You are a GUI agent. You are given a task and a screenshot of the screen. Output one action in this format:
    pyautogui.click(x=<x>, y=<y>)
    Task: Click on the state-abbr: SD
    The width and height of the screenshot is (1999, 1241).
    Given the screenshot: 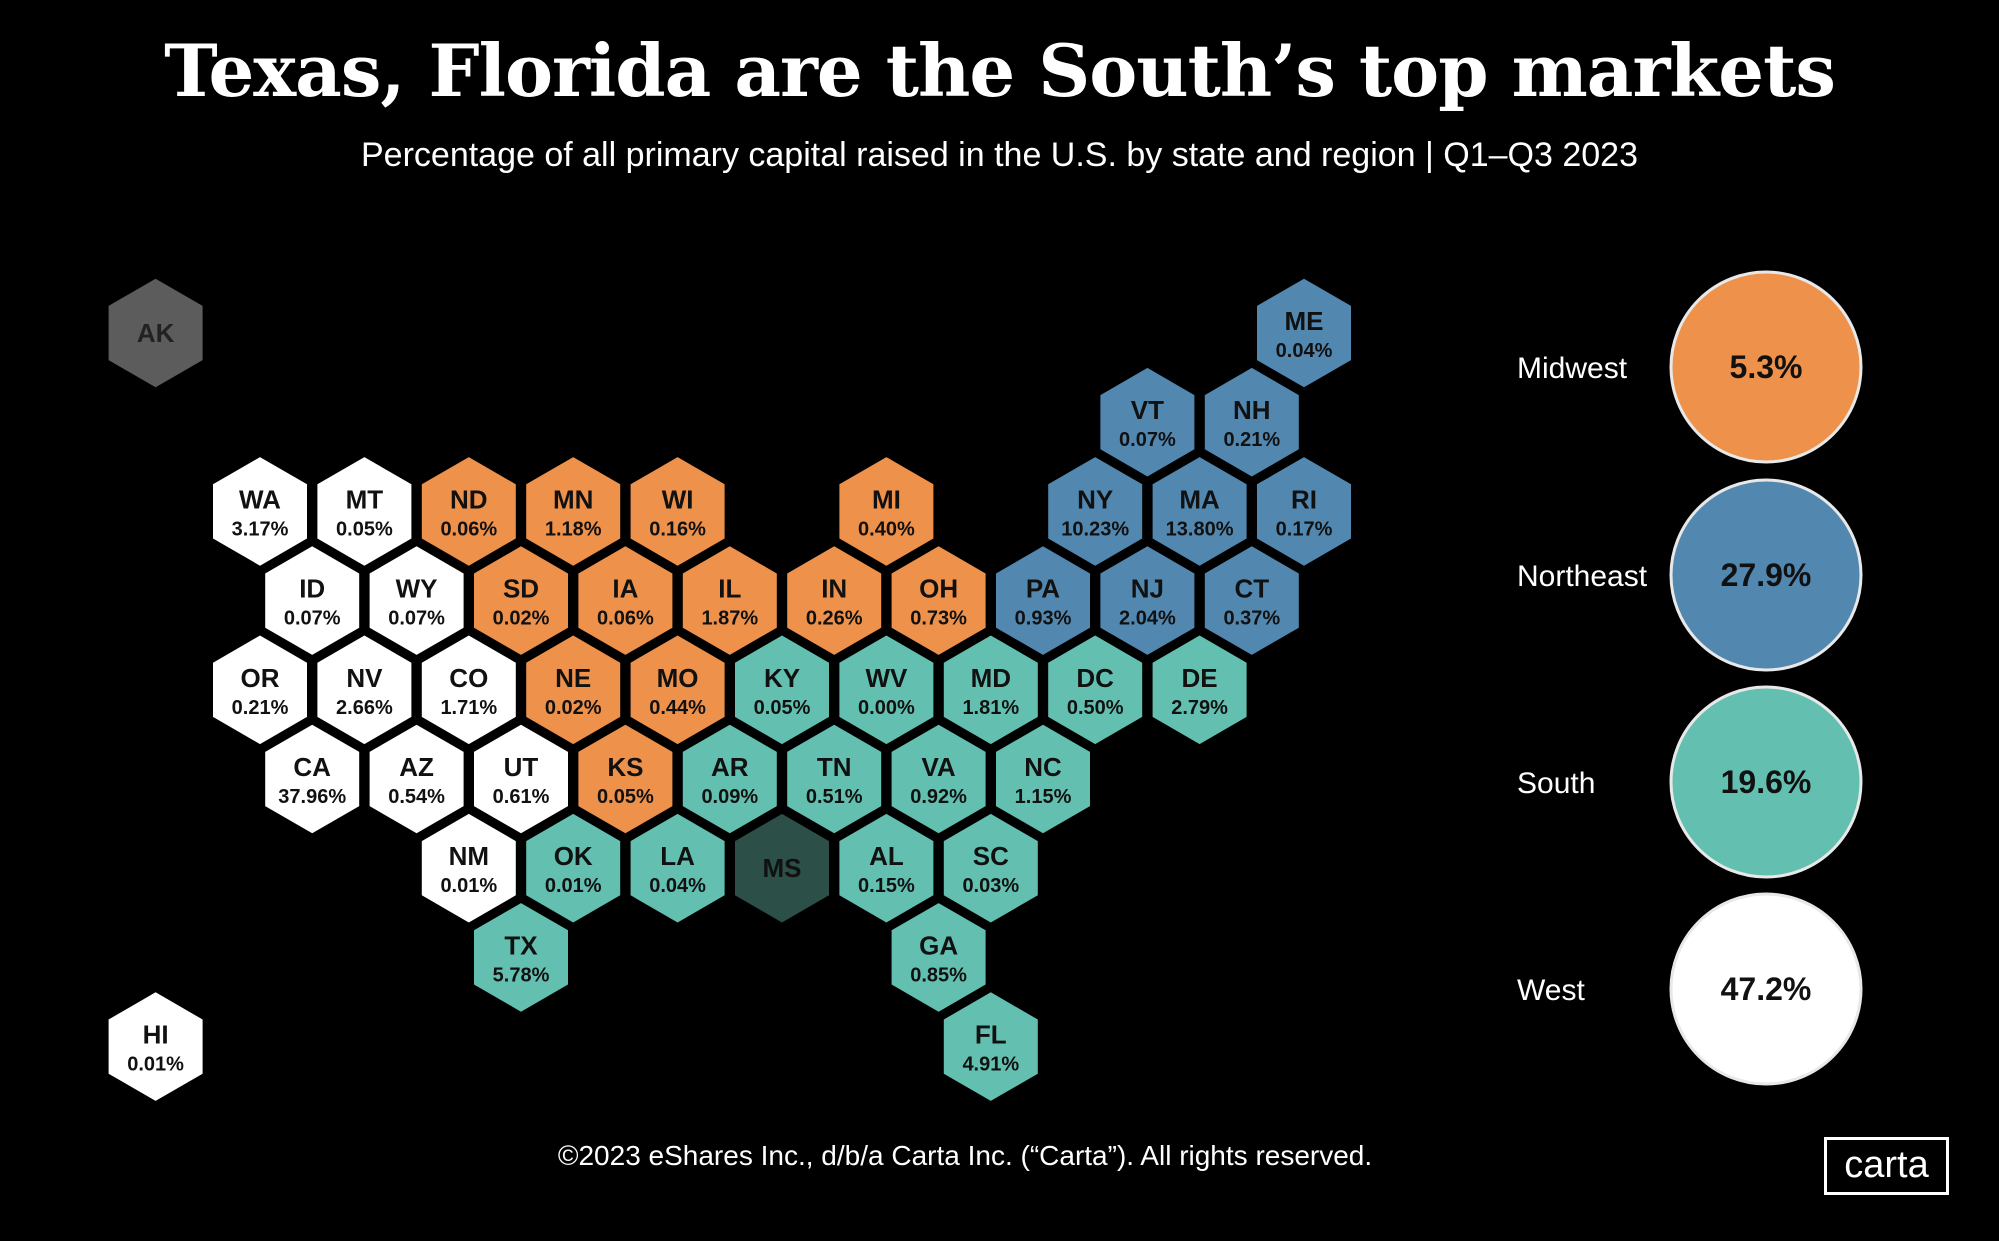 What is the action you would take?
    pyautogui.click(x=521, y=589)
    